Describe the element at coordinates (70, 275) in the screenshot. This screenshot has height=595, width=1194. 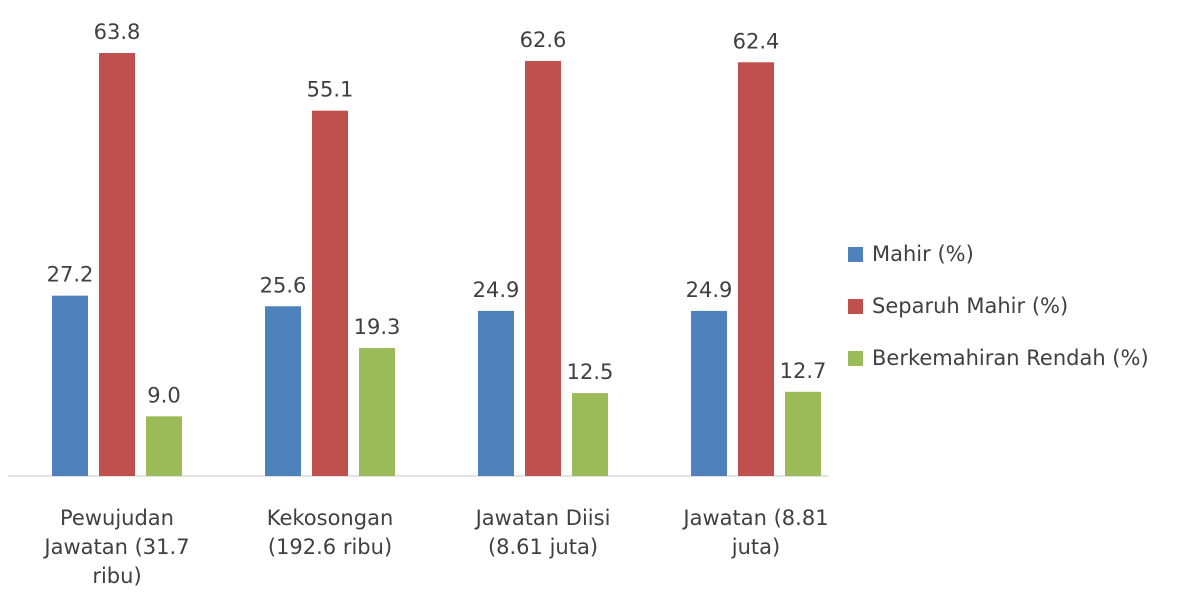
I see `data-label-mahir-0: 27.2` at that location.